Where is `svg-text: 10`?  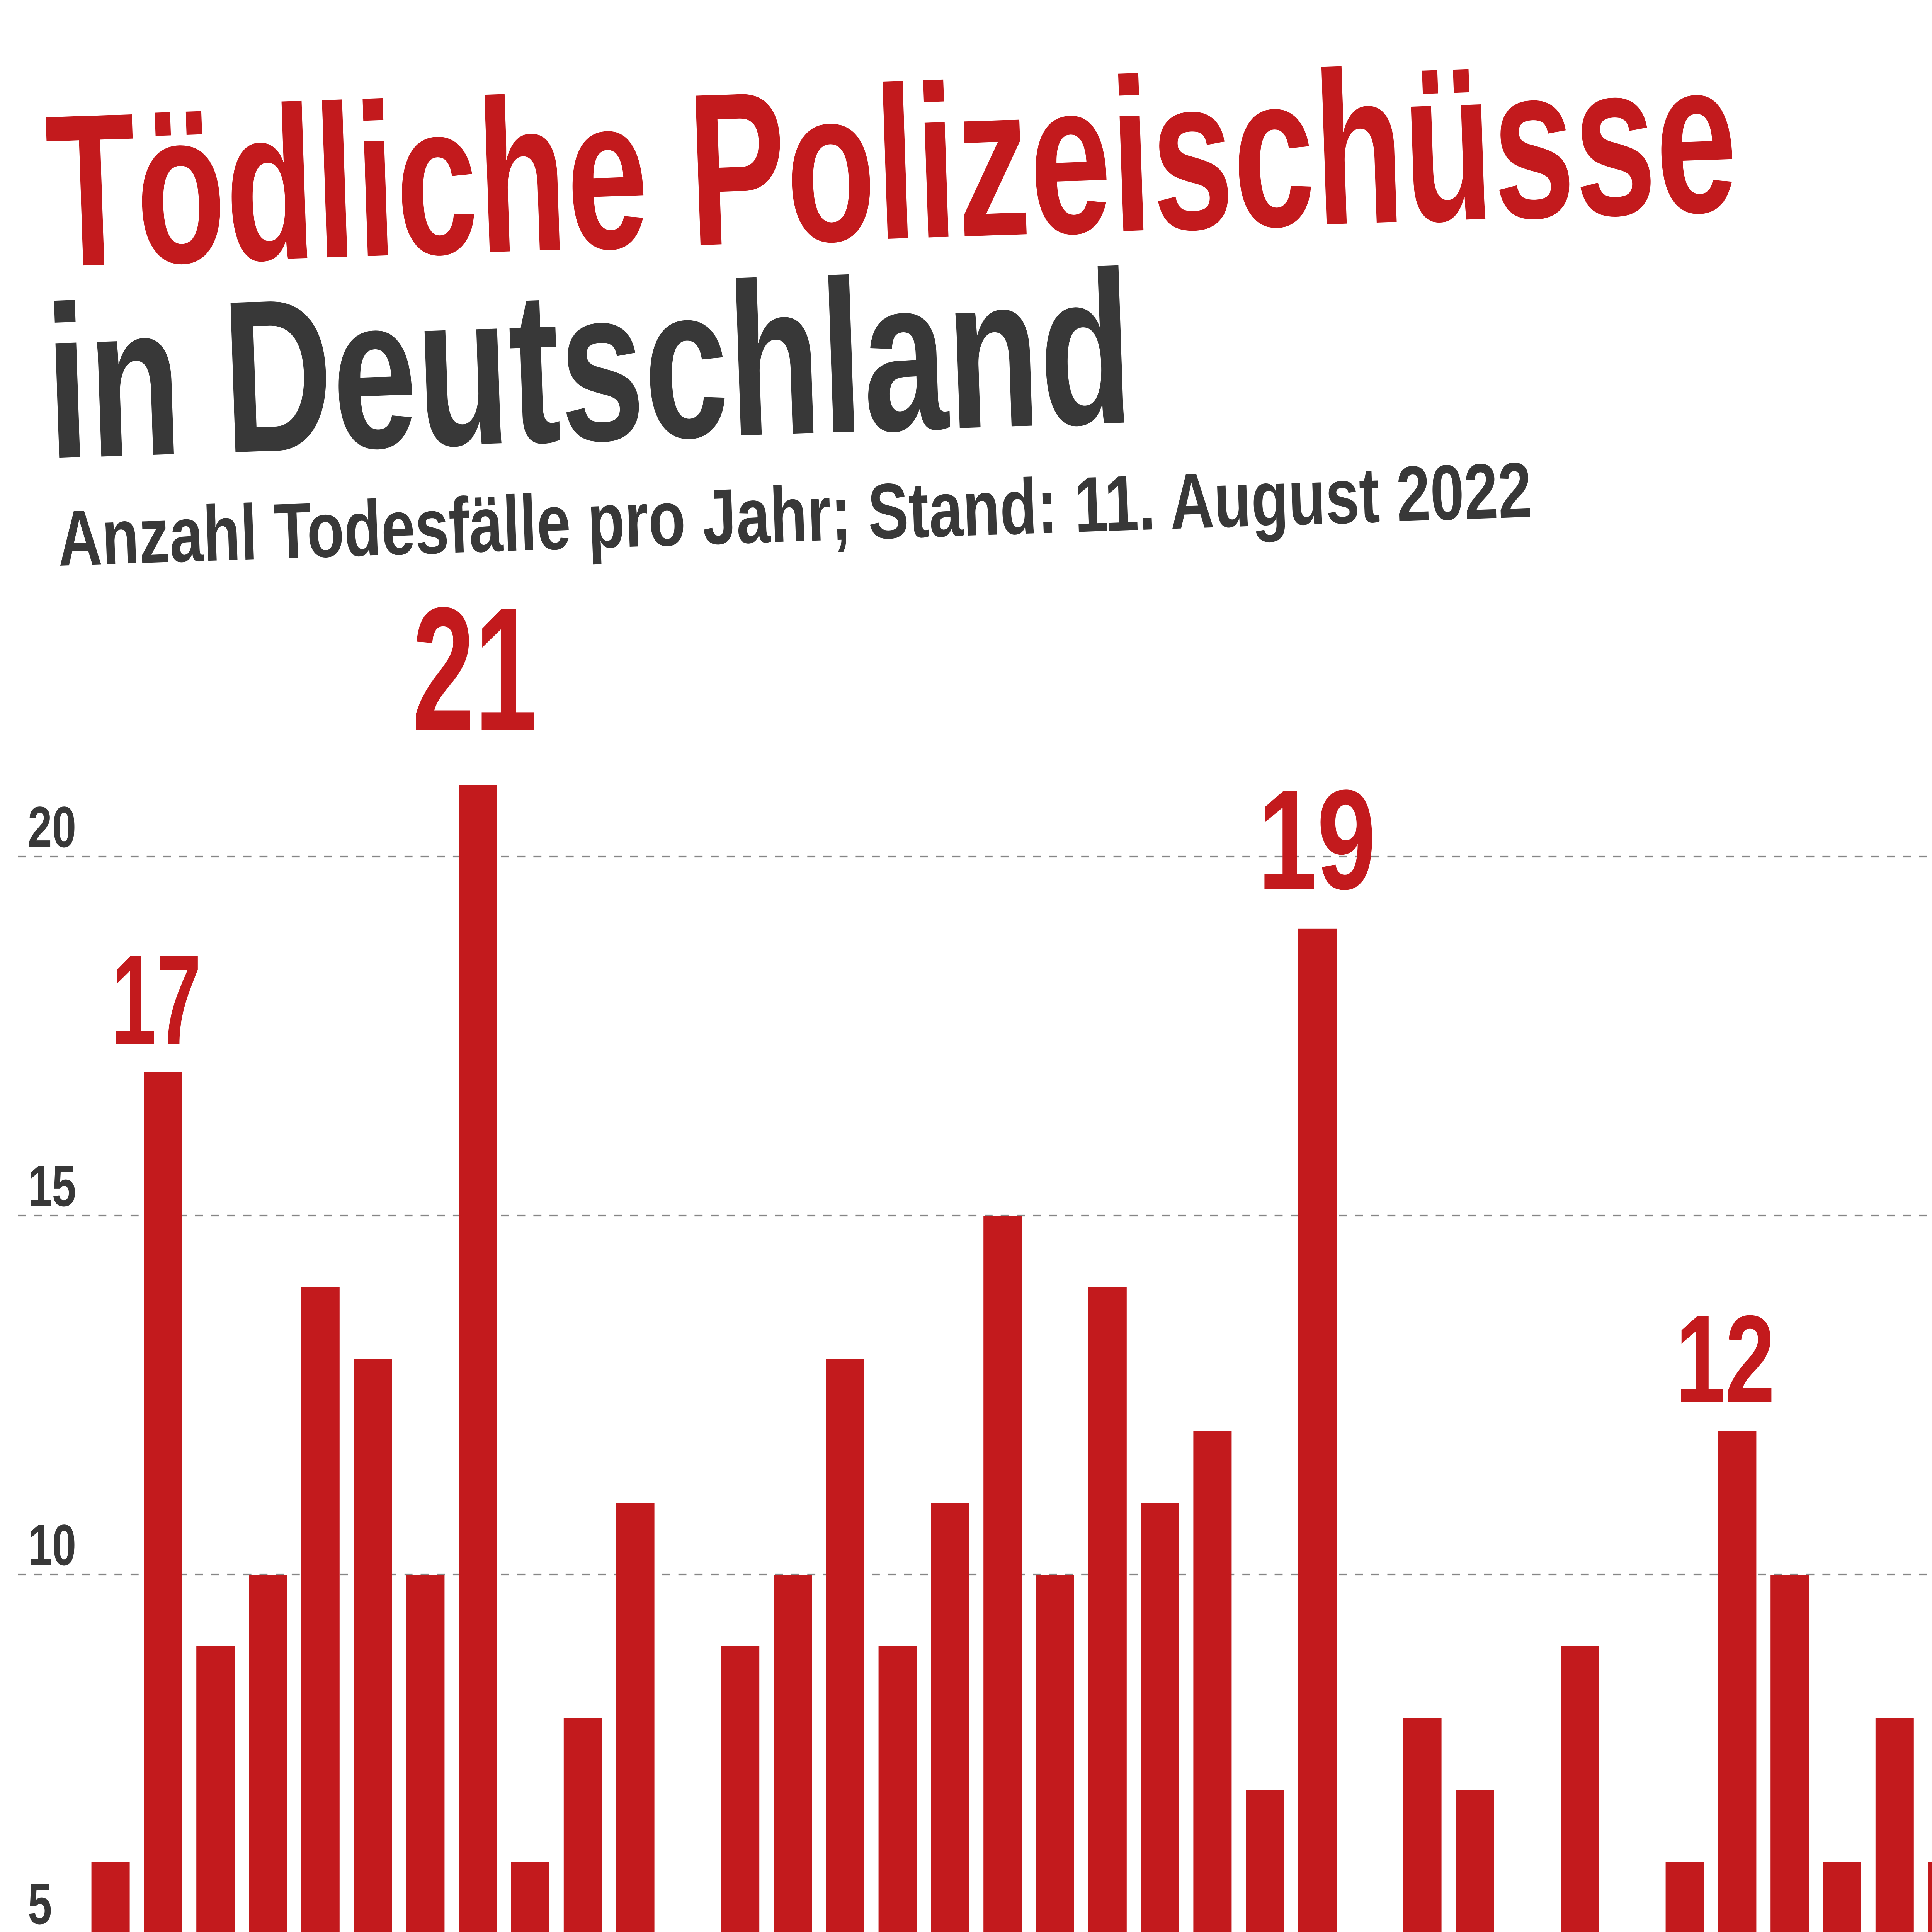
svg-text: 10 is located at coordinates (52, 1545).